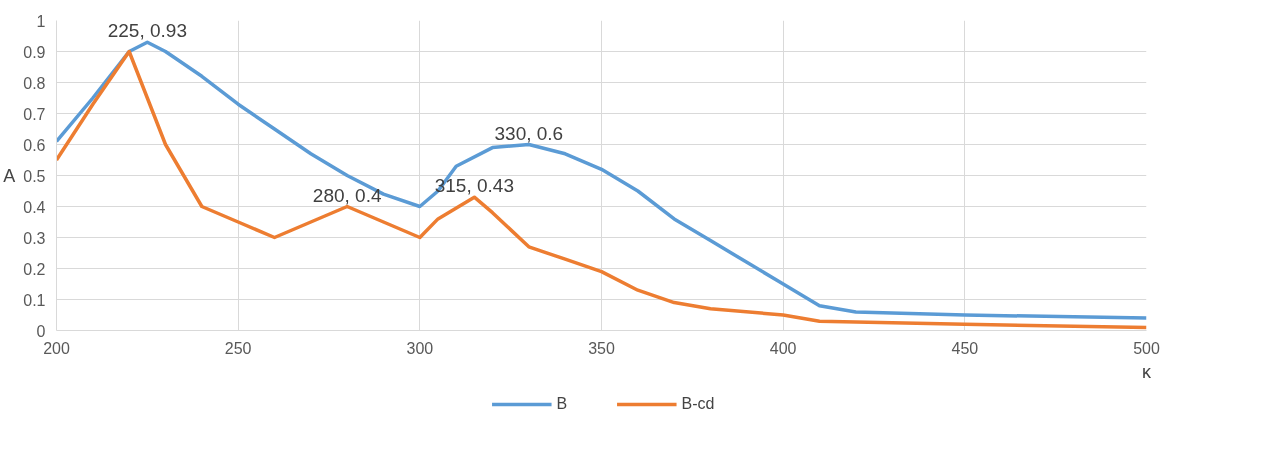 Image resolution: width=1284 pixels, height=452 pixels. What do you see at coordinates (41, 21) in the screenshot?
I see `y-tick-label: 1` at bounding box center [41, 21].